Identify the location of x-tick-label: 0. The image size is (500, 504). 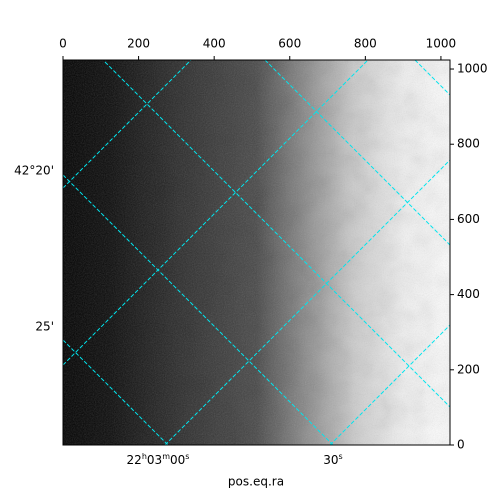
(63, 44).